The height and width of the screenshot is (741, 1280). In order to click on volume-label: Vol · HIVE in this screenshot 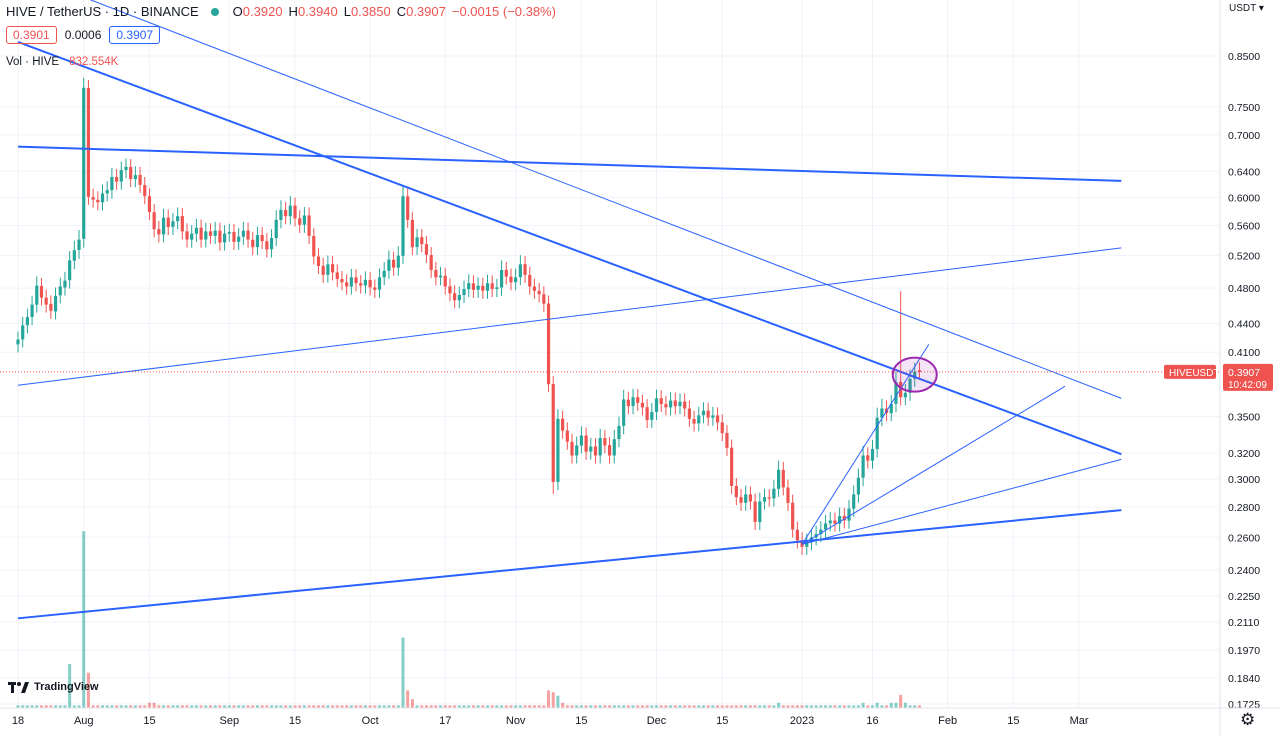, I will do `click(33, 62)`.